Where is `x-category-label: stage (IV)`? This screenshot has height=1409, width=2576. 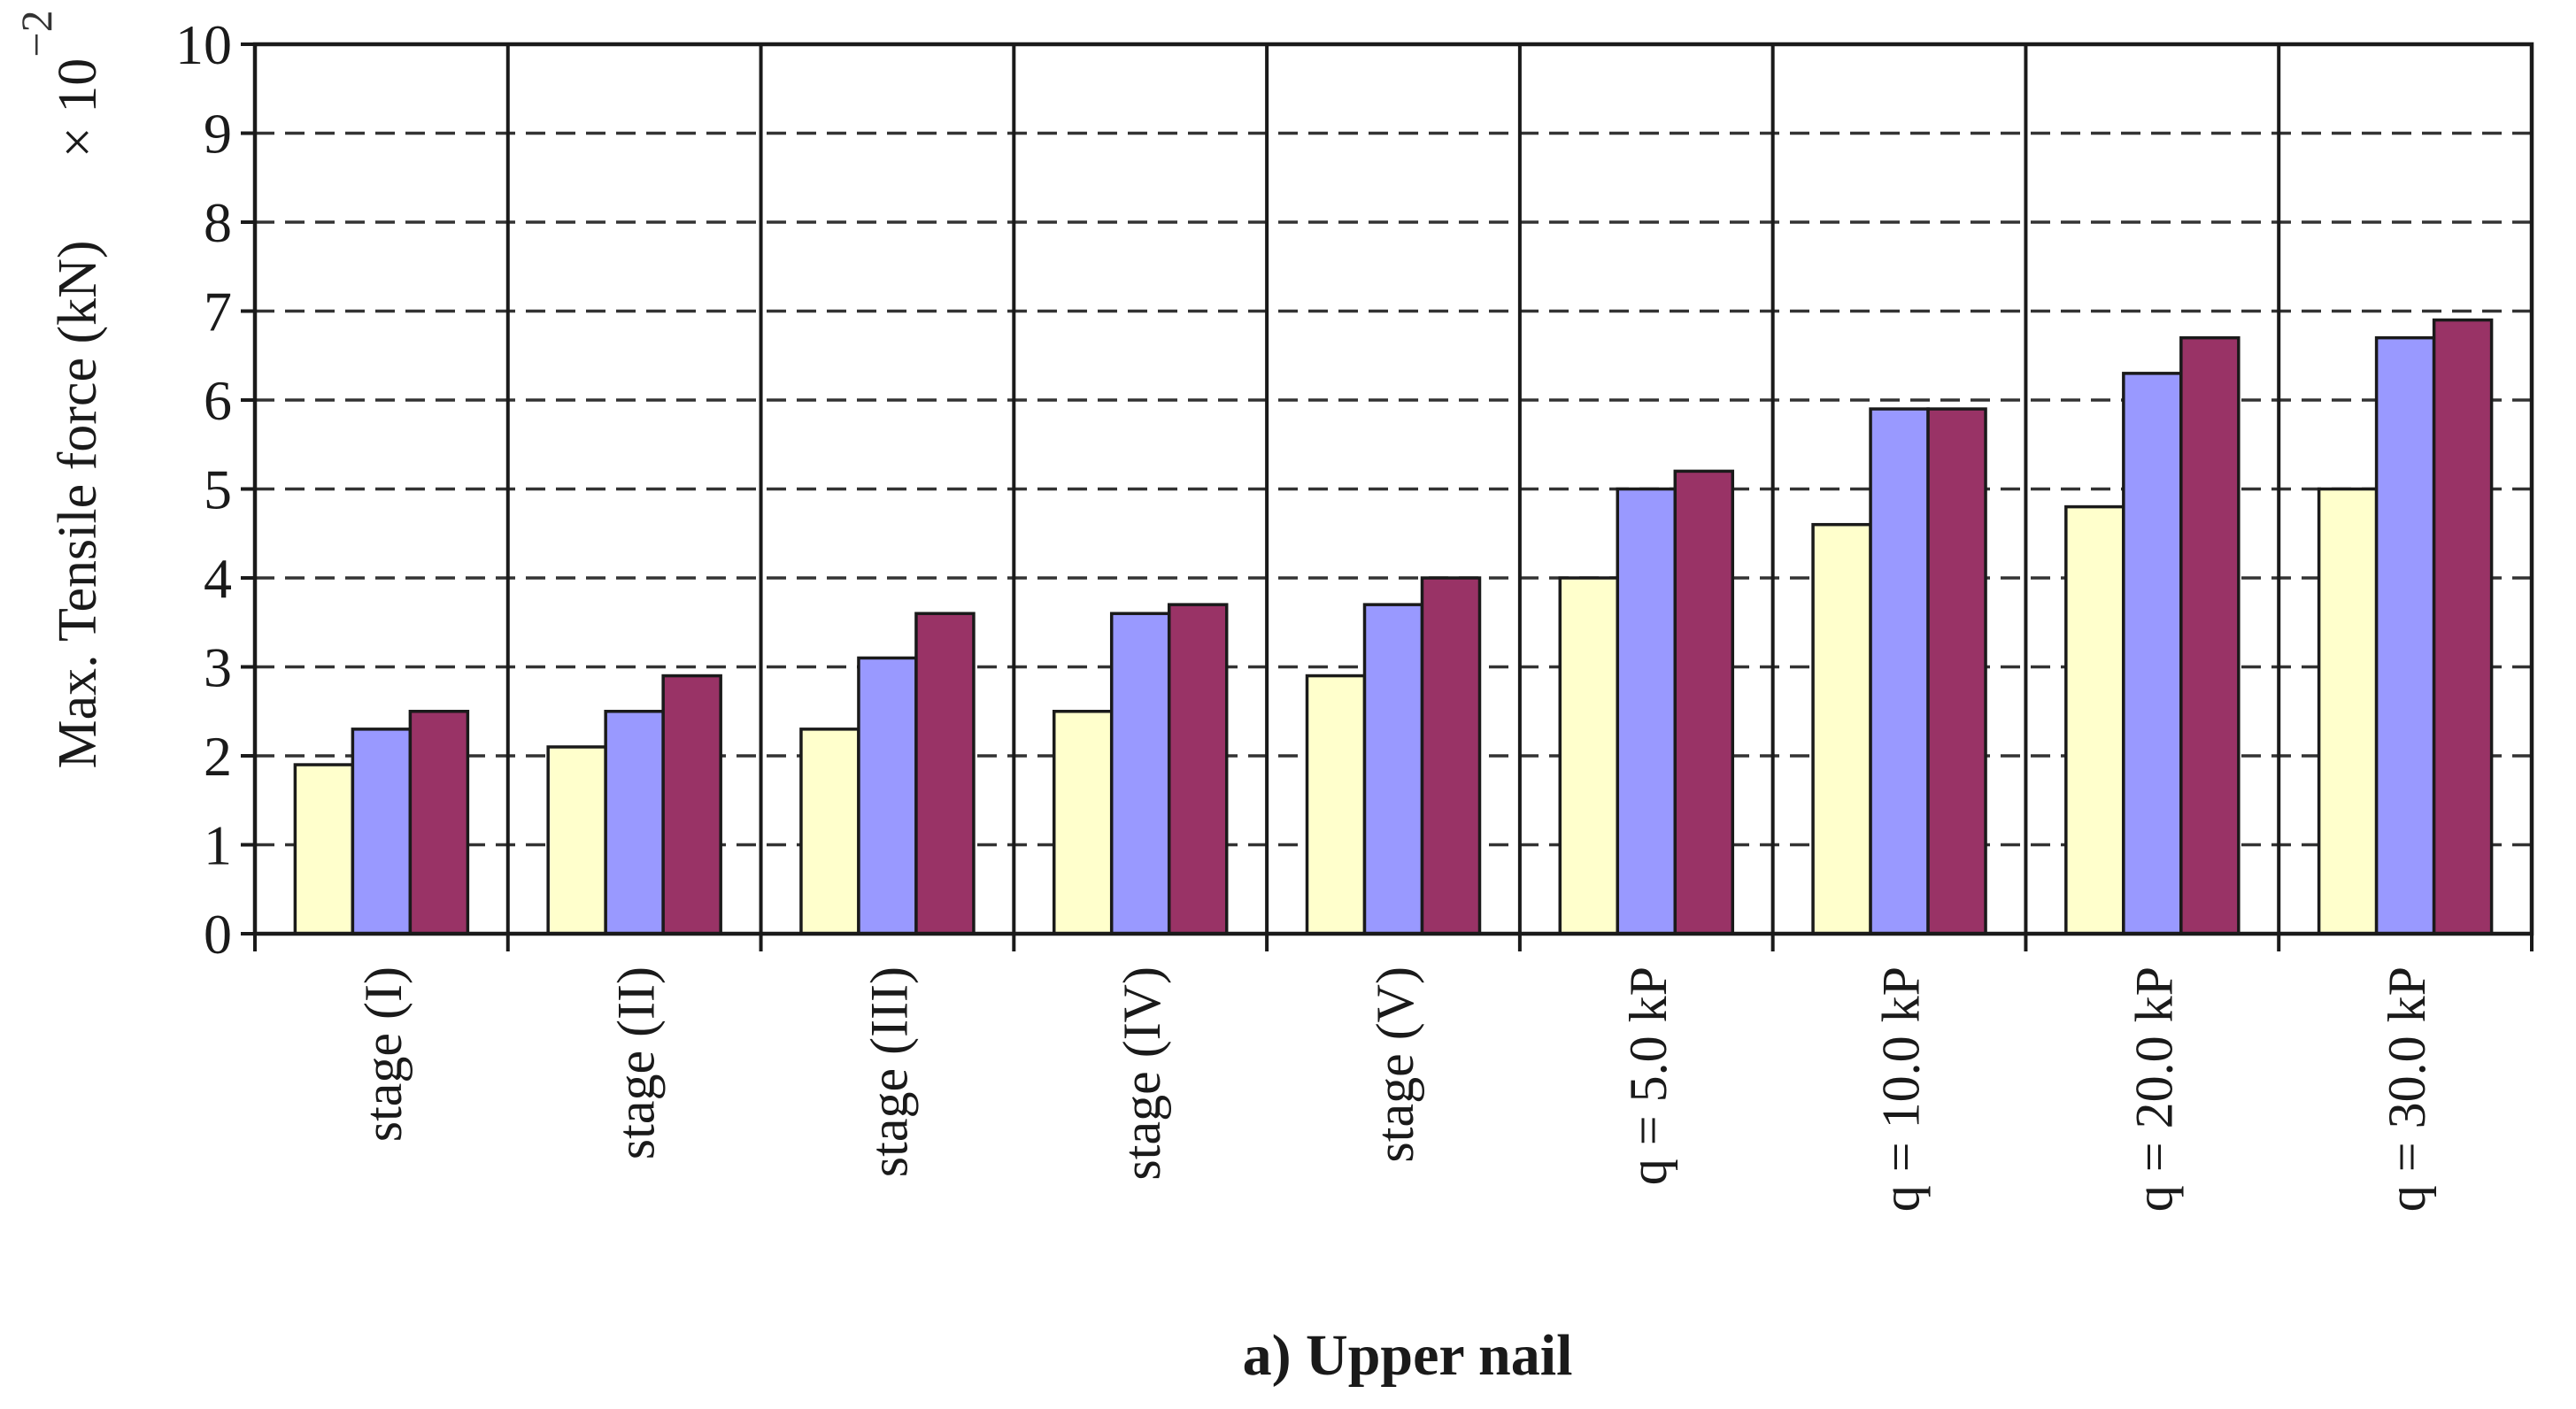
x-category-label: stage (IV) is located at coordinates (1142, 1073).